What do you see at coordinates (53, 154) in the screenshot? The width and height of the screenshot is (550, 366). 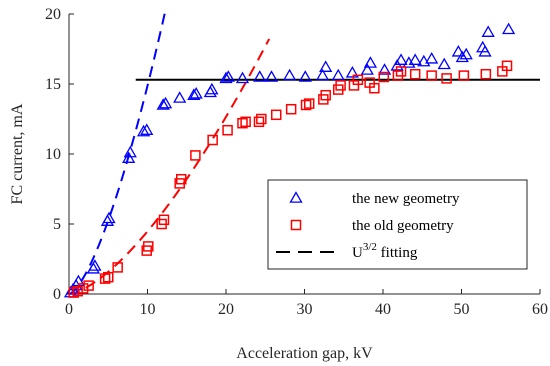 I see `y-tick-label: 10` at bounding box center [53, 154].